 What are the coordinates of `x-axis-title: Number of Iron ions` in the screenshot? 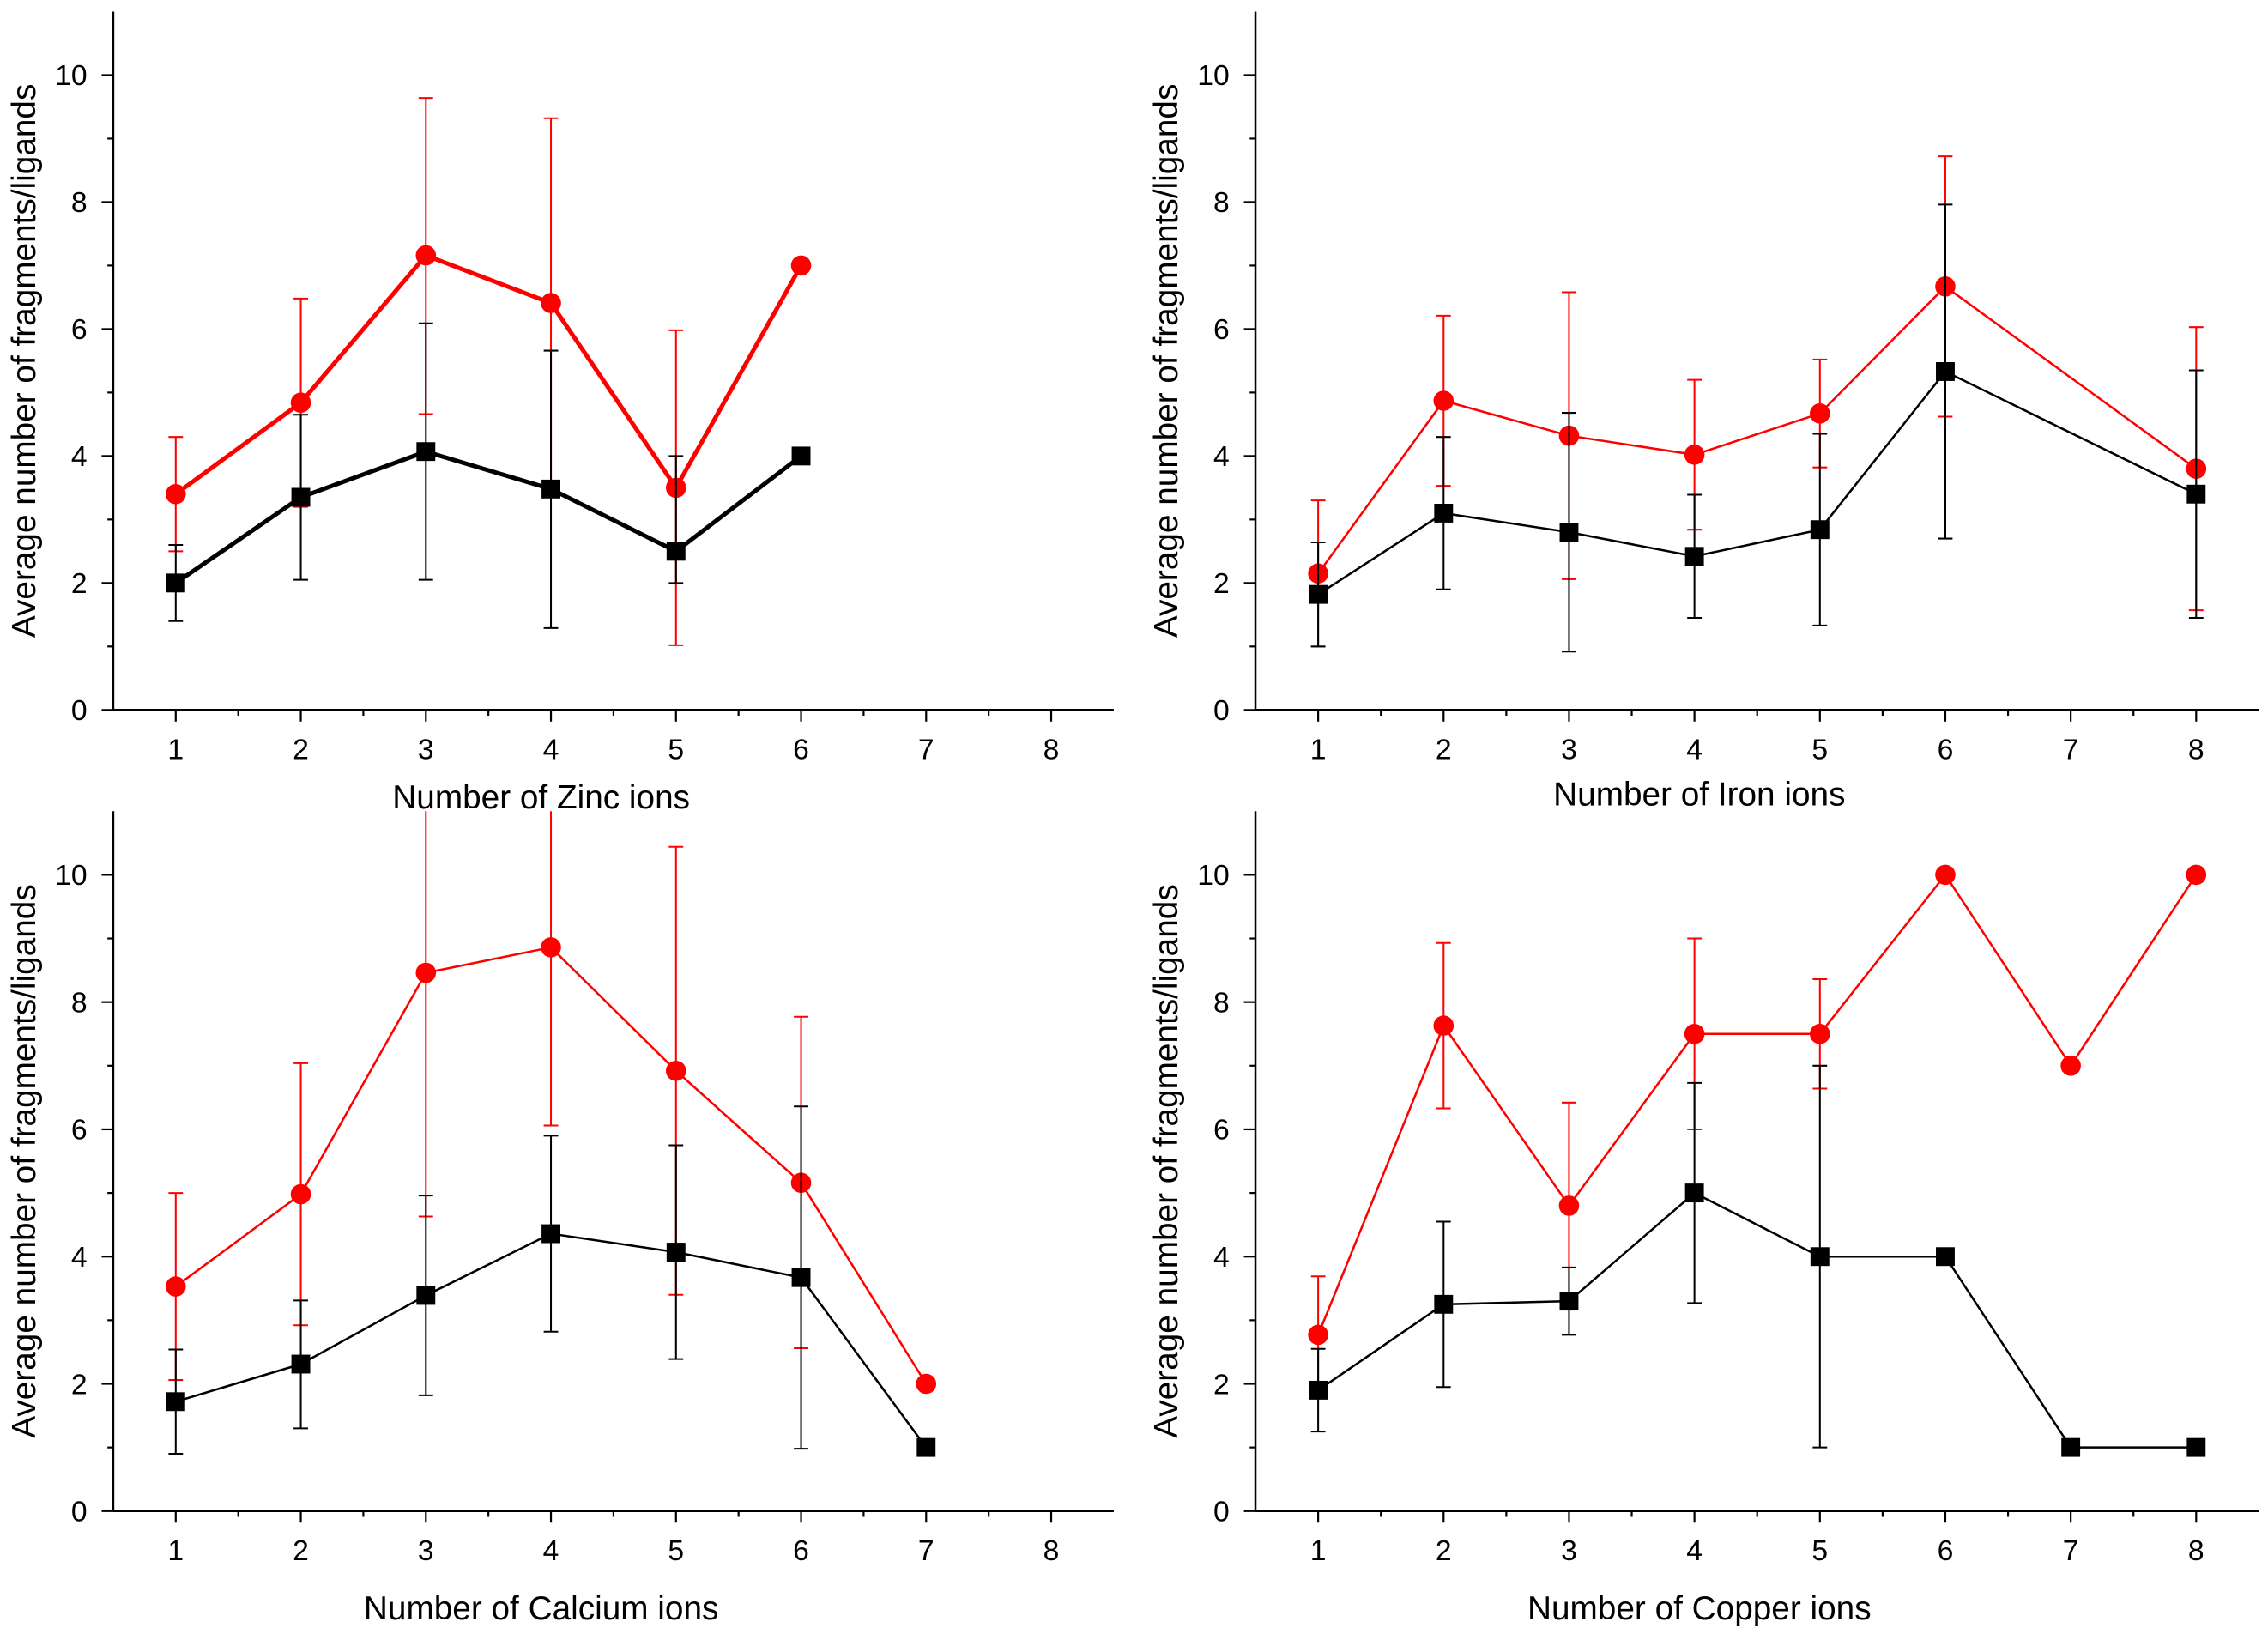 It's located at (1699, 795).